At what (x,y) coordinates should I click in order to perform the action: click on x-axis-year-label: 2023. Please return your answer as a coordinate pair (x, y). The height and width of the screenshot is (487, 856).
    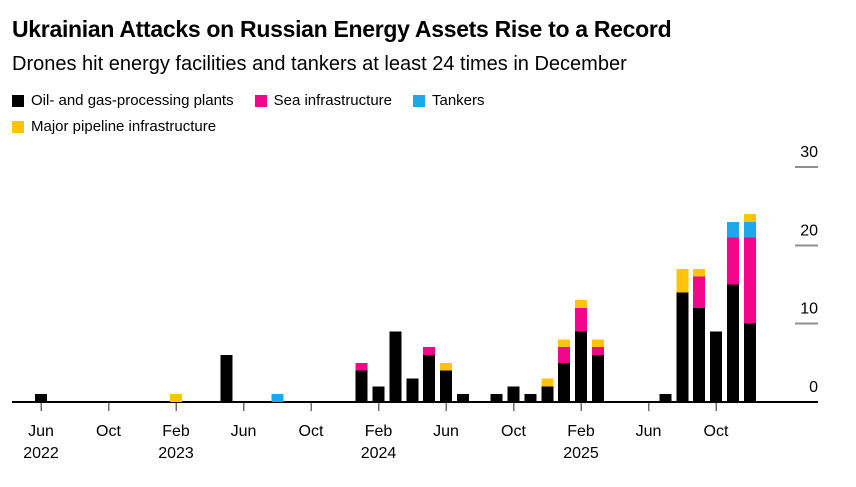
    Looking at the image, I should click on (176, 453).